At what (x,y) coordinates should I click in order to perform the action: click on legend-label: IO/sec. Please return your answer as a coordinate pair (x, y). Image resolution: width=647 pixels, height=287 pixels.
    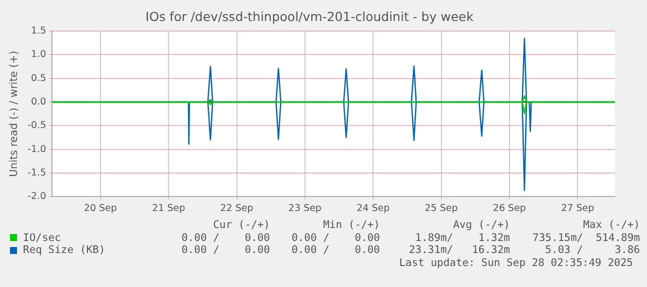
    Looking at the image, I should click on (42, 238).